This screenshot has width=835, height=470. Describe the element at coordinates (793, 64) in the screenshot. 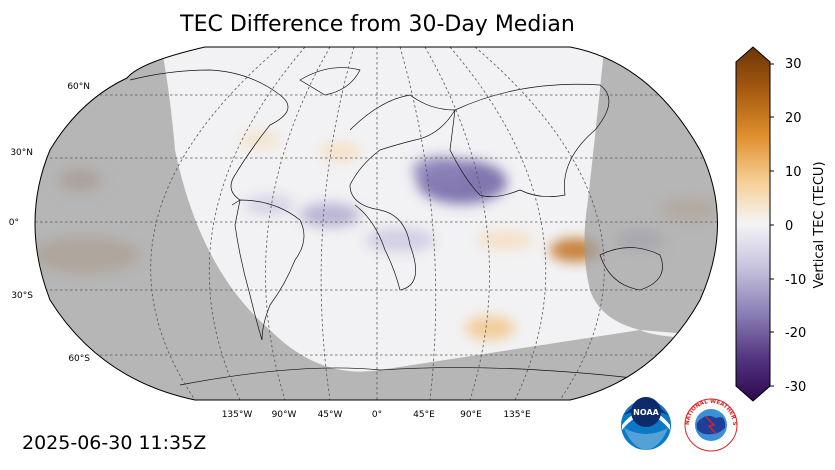

I see `colorbar-tick-label: 30` at that location.